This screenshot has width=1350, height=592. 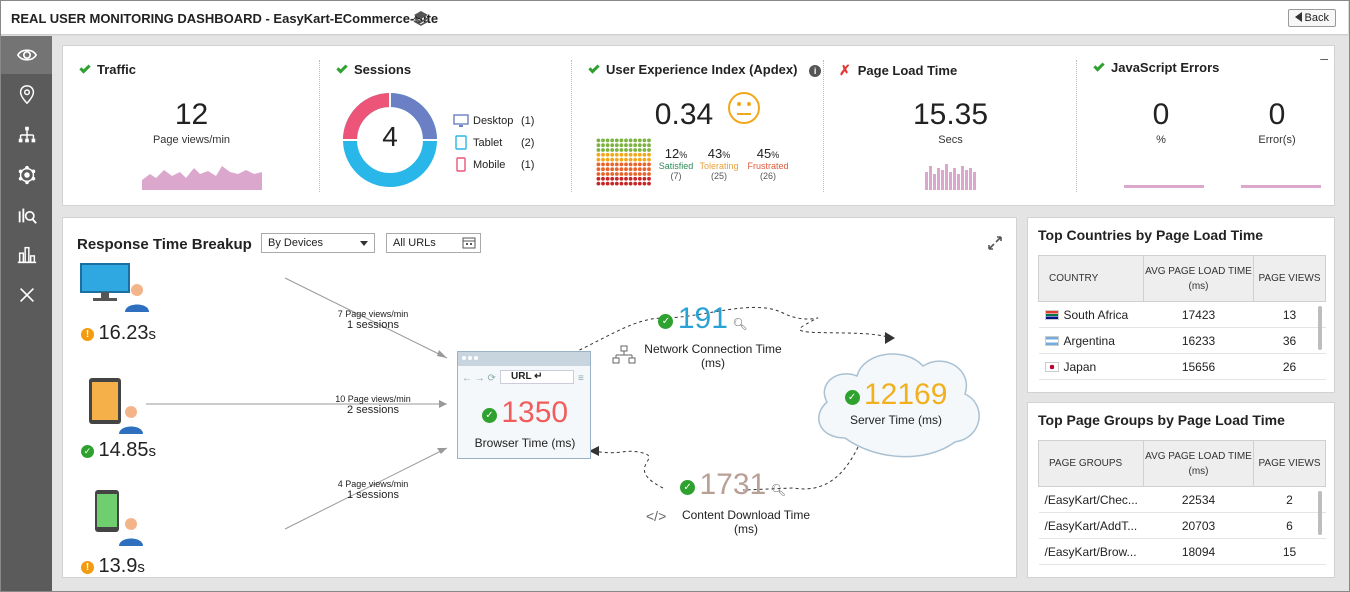 I want to click on japan-flag-icon, so click(x=1051, y=366).